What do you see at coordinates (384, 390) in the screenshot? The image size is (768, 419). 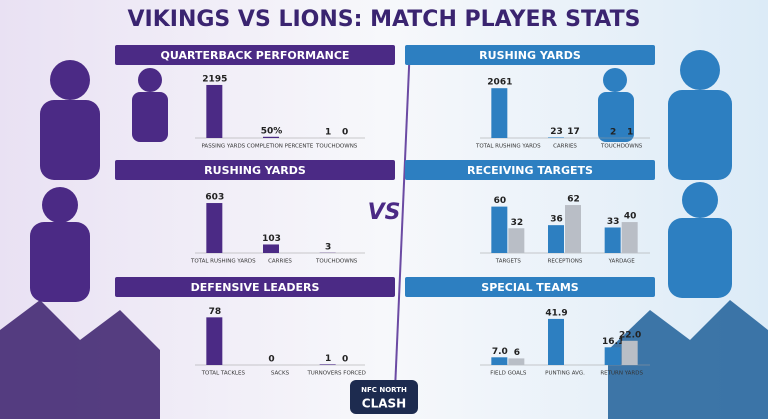 I see `badge-line: NFC NORTH` at bounding box center [384, 390].